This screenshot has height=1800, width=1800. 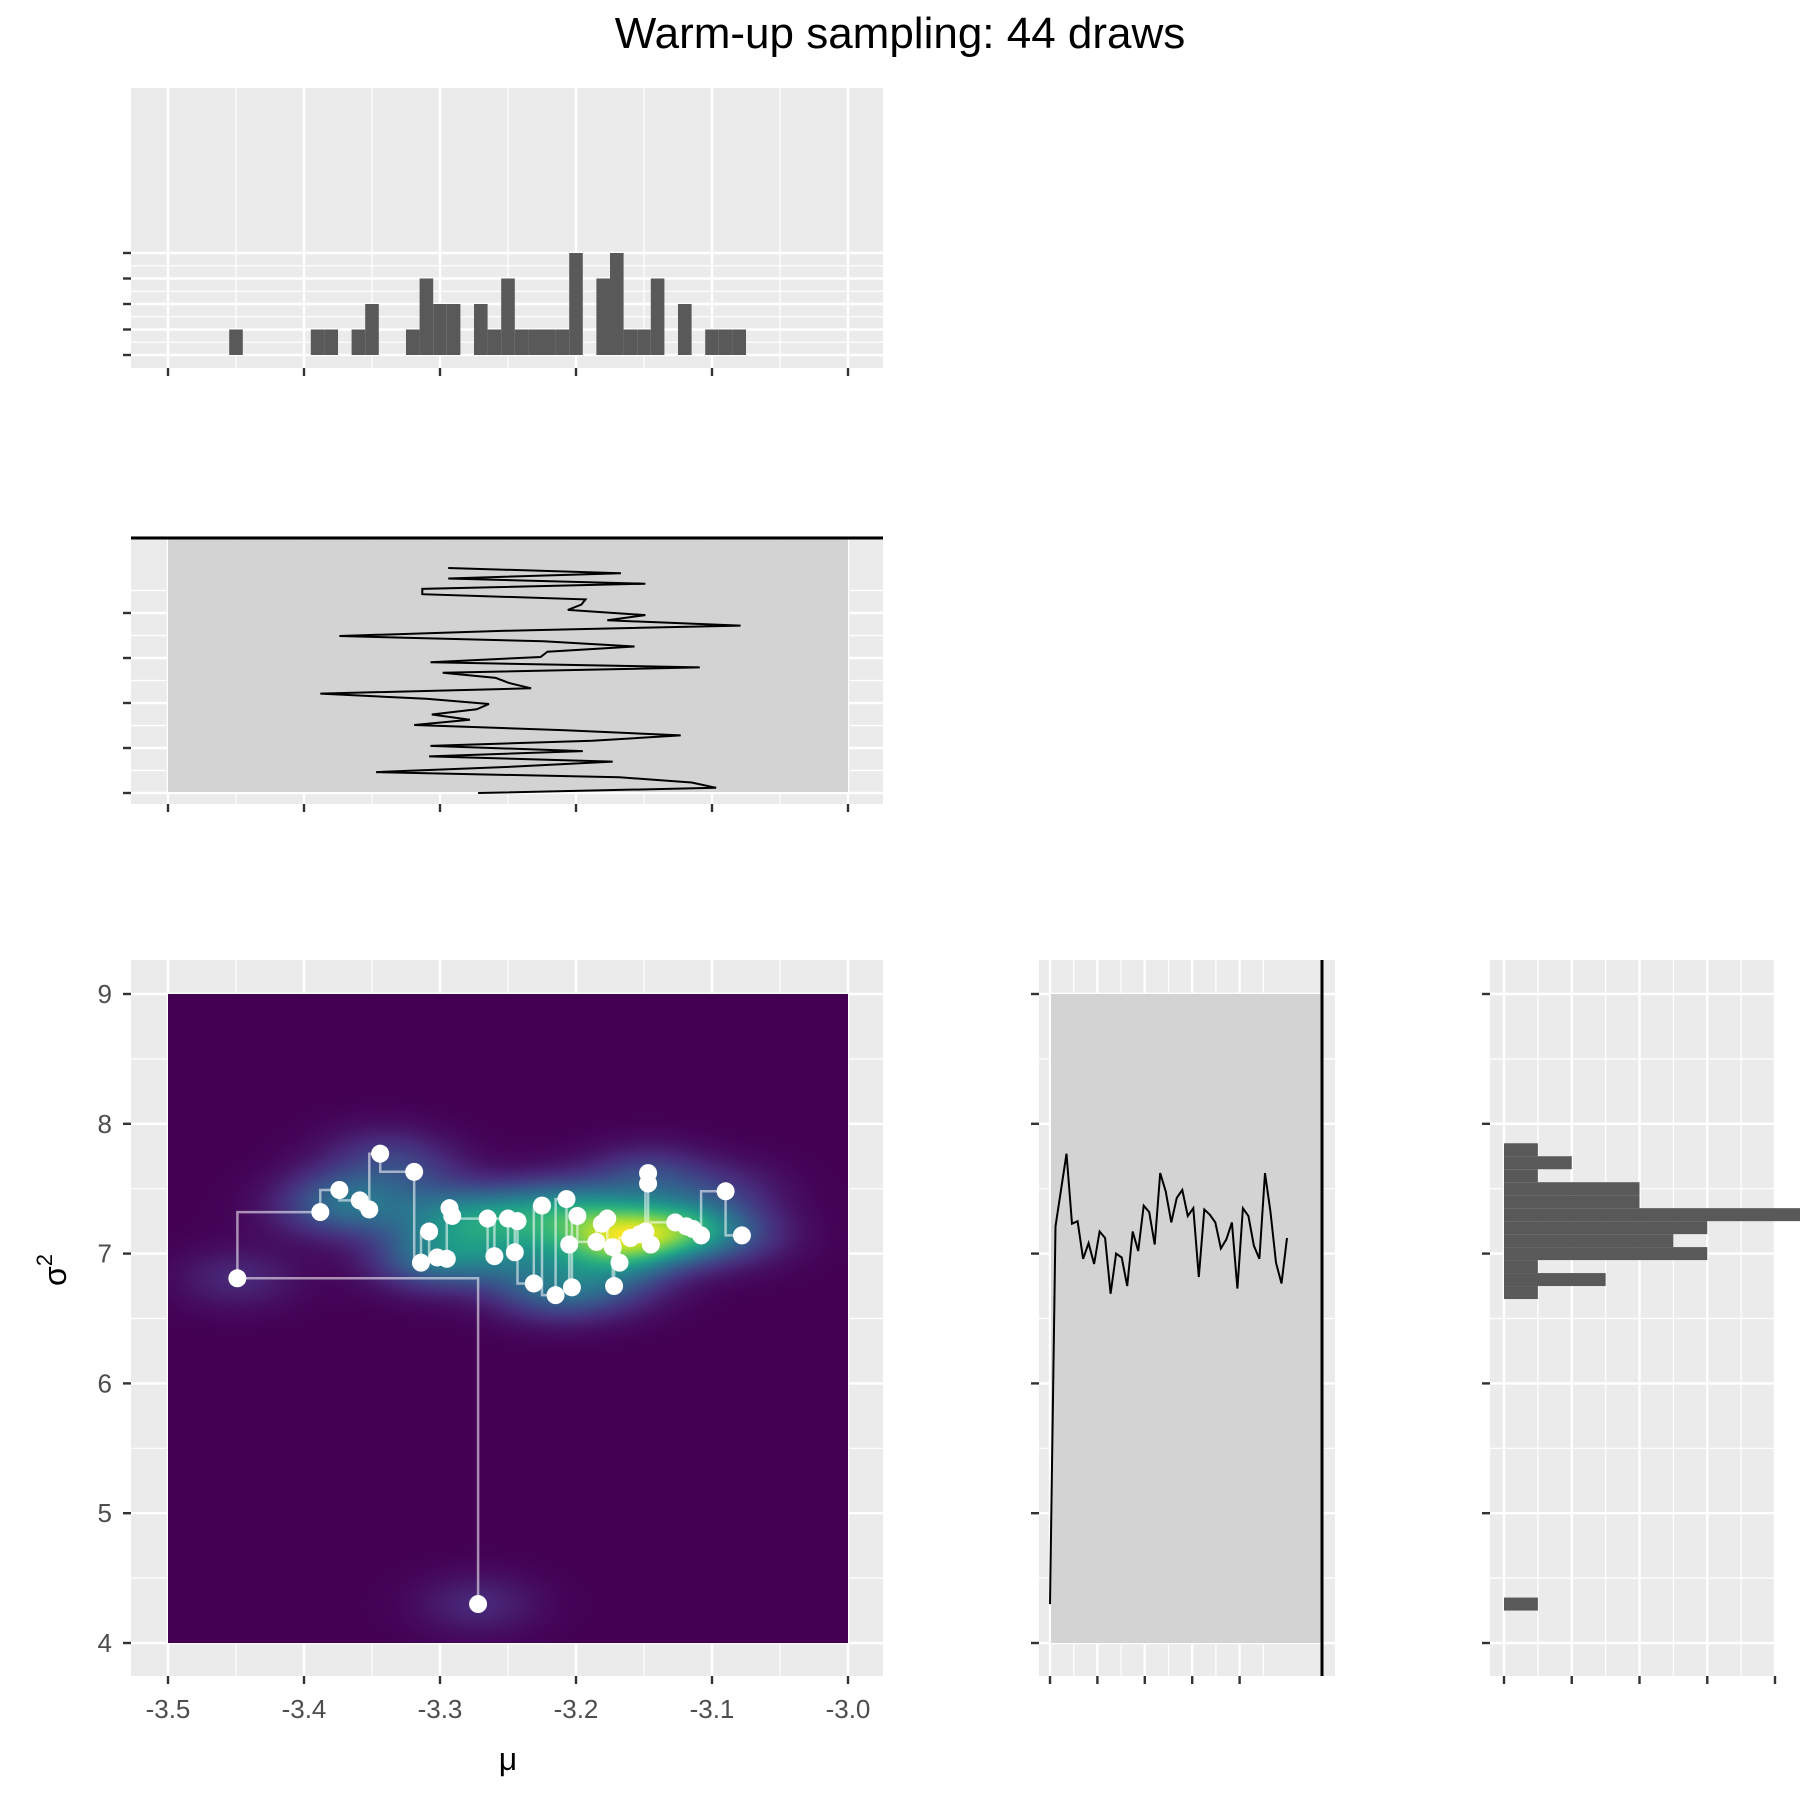 What do you see at coordinates (105, 994) in the screenshot?
I see `y-tick-label: 9` at bounding box center [105, 994].